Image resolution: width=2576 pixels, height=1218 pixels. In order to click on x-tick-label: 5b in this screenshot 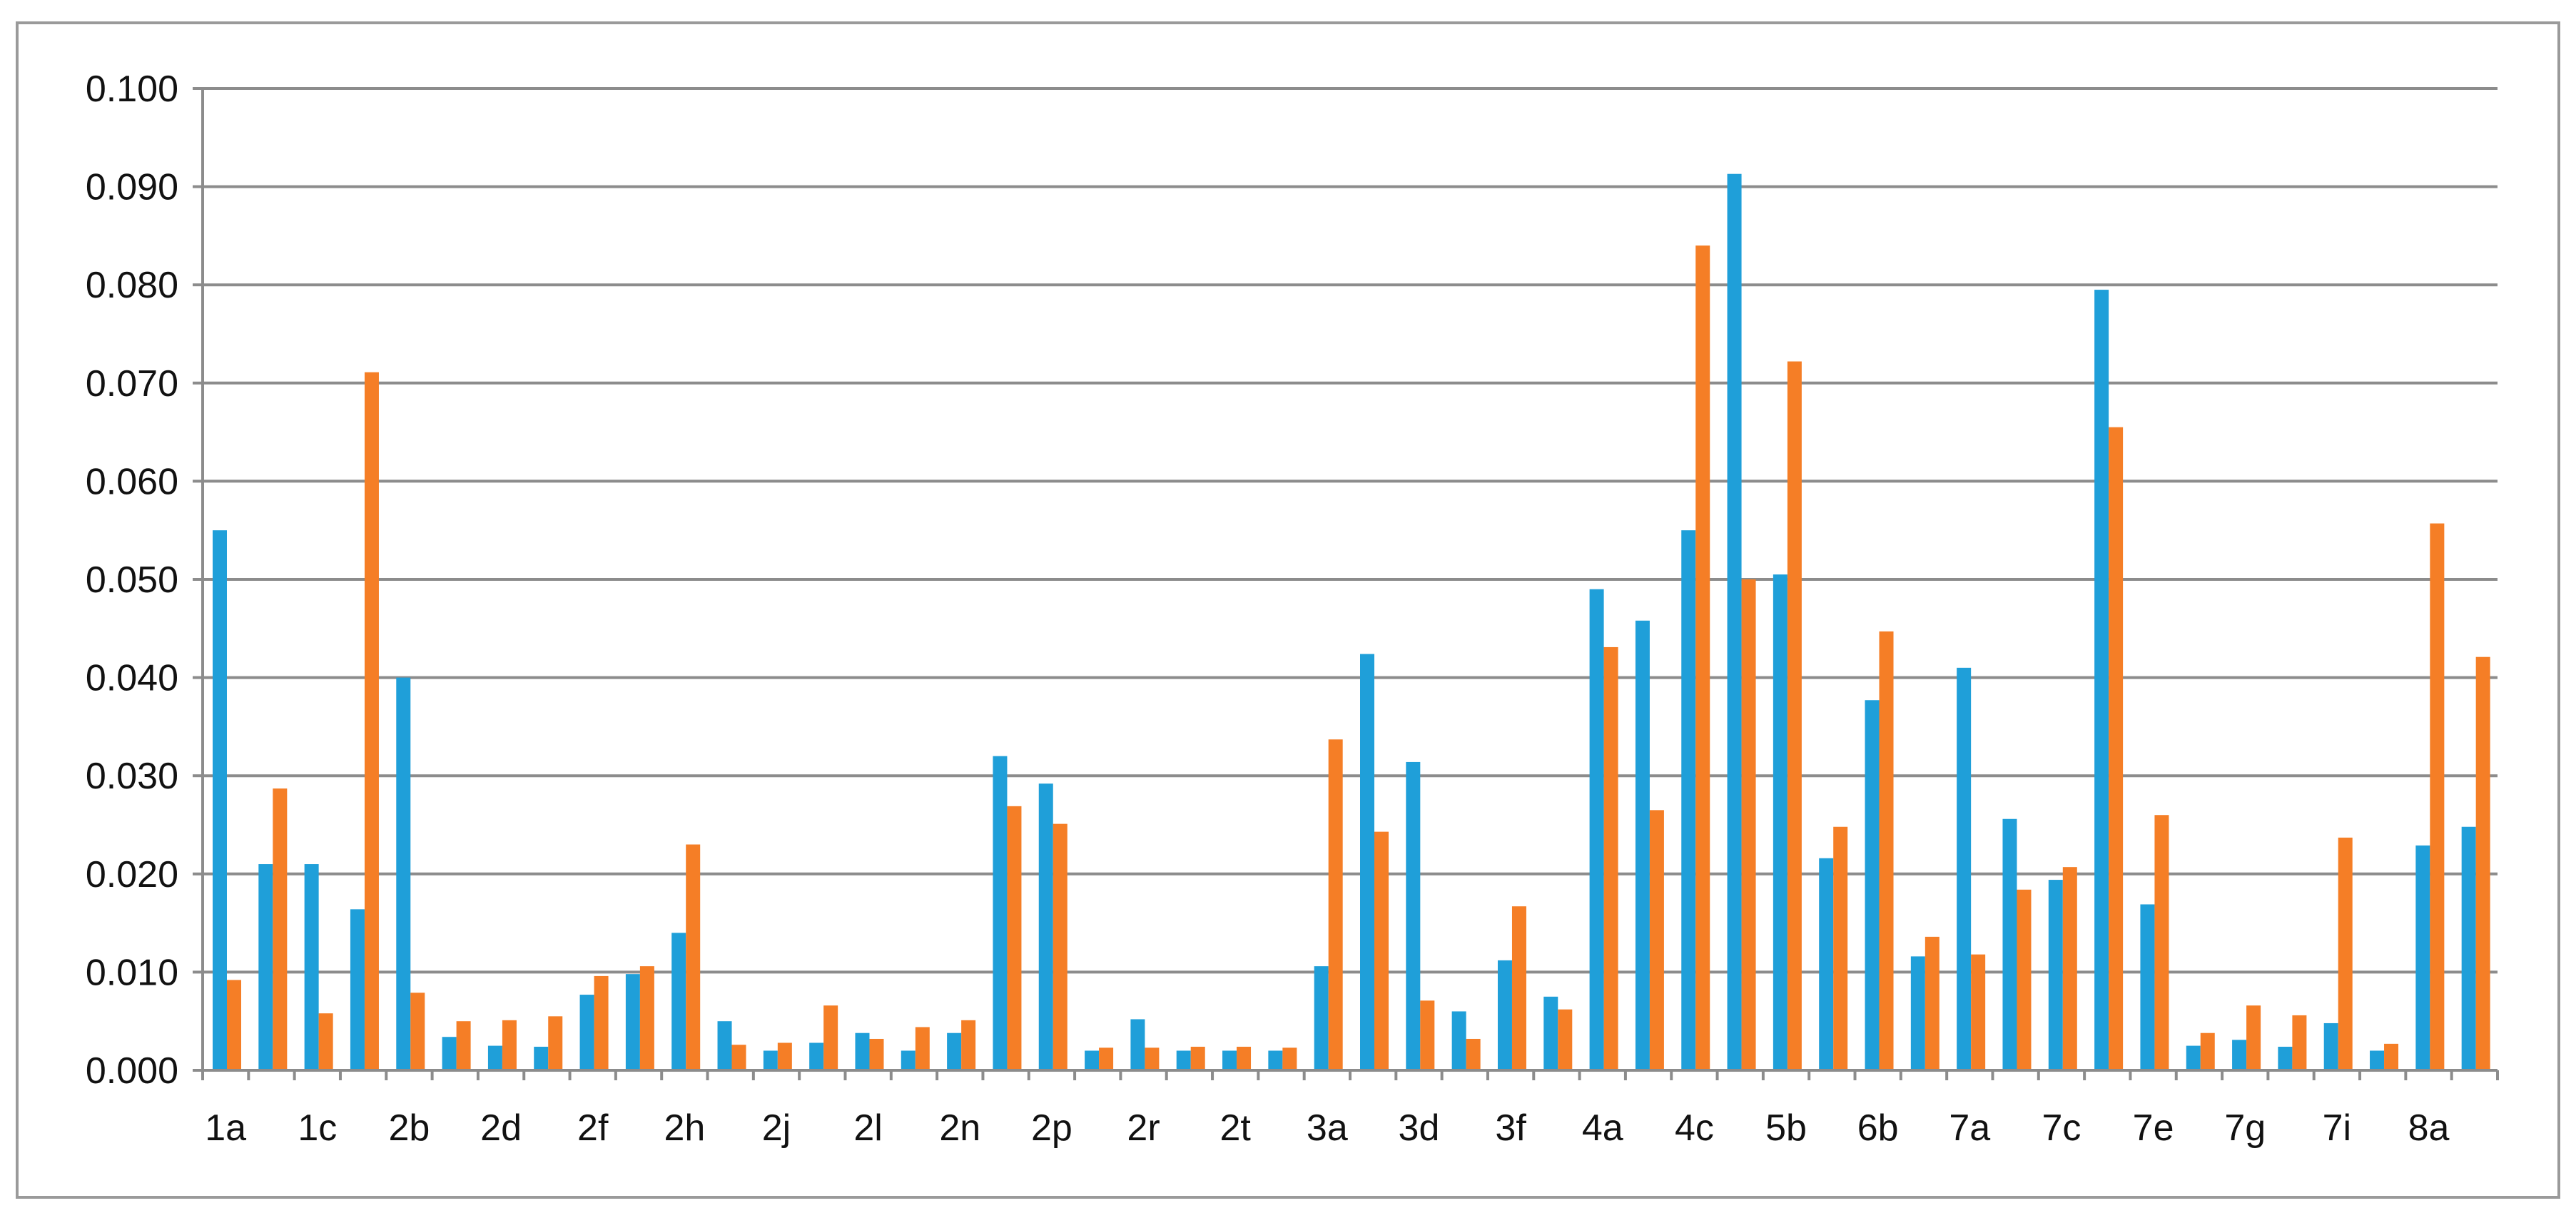, I will do `click(1786, 1128)`.